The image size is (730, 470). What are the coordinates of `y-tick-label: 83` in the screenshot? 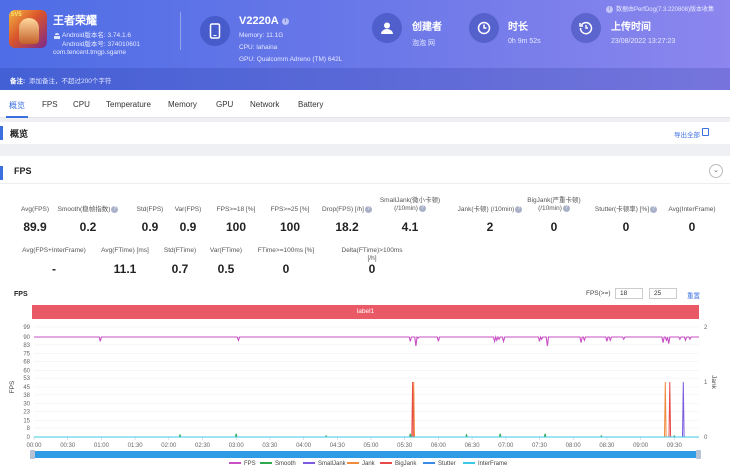 It's located at (26, 346).